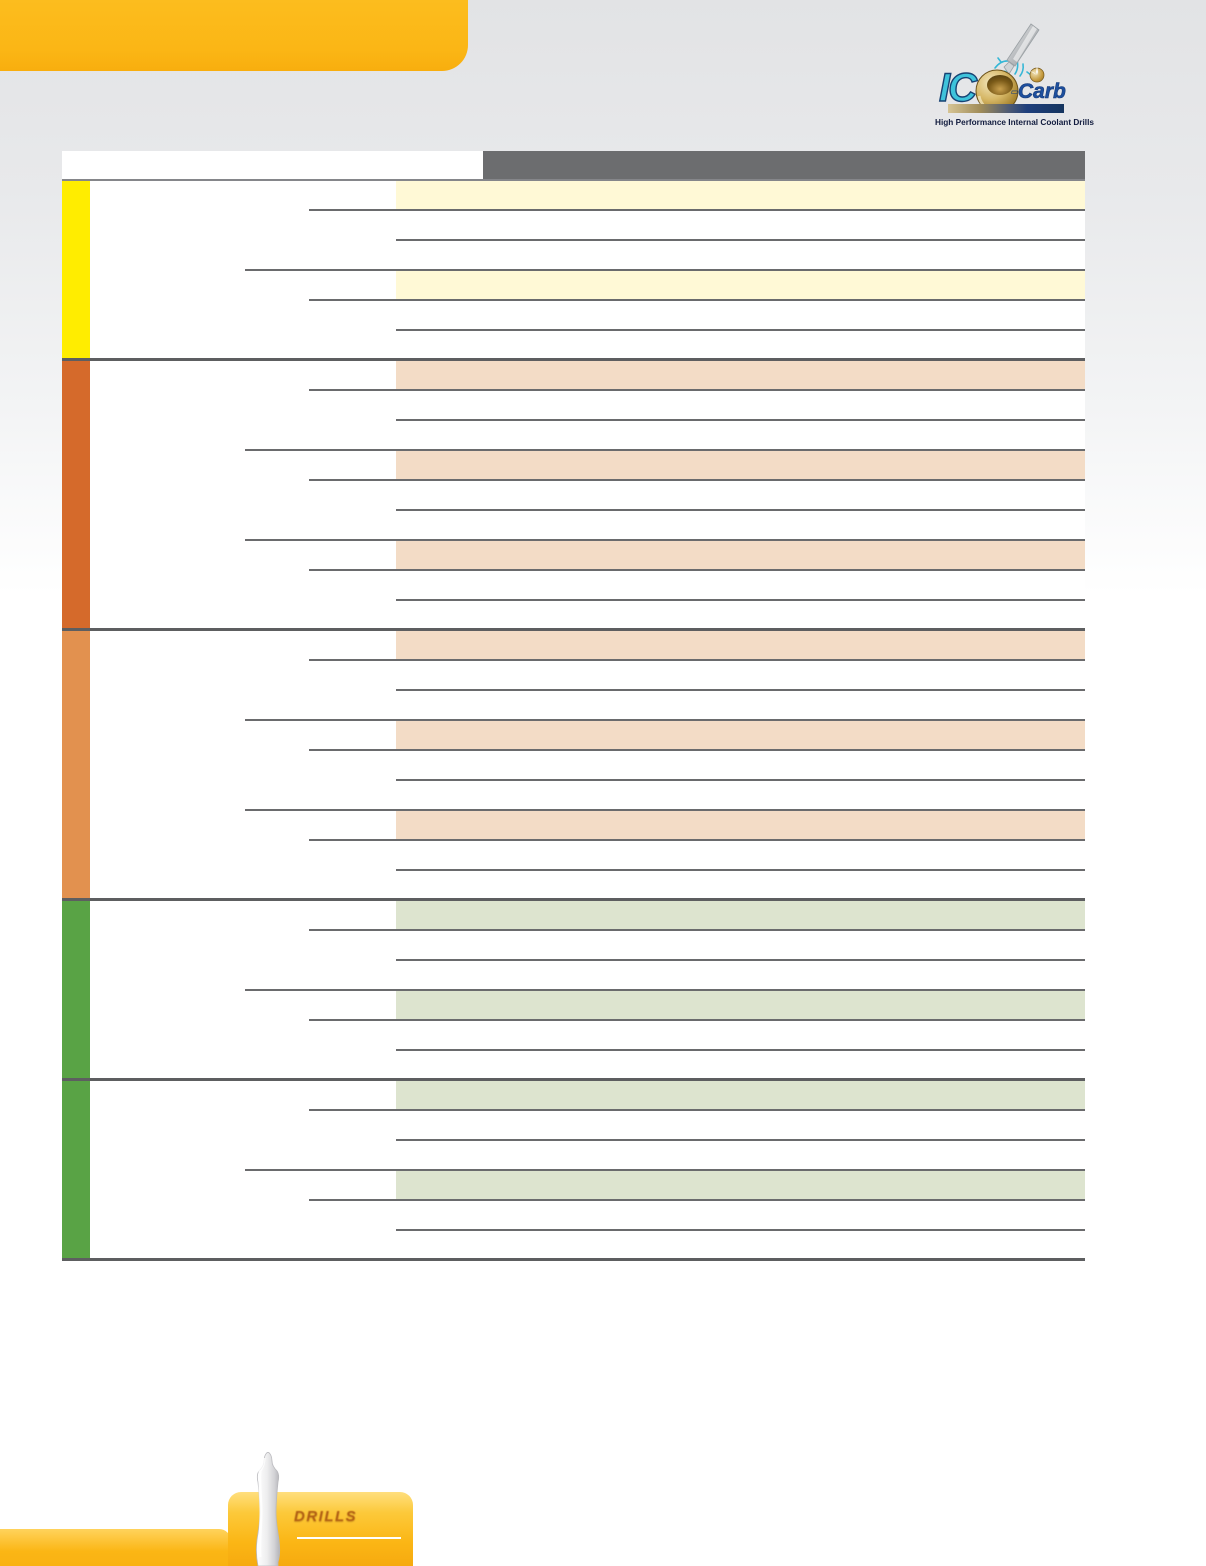  Describe the element at coordinates (1015, 91) in the screenshot. I see `brand-hyphen: -` at that location.